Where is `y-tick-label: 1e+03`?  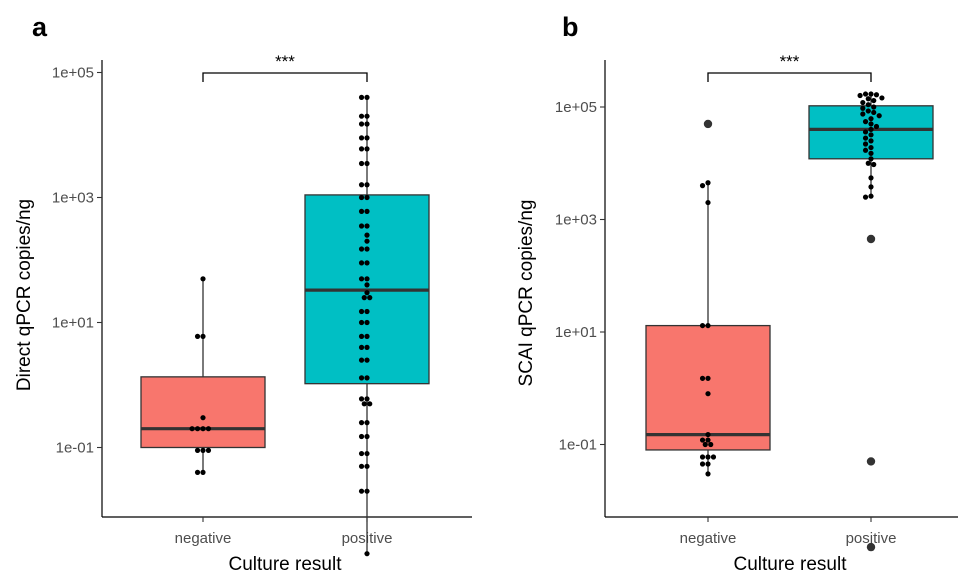
y-tick-label: 1e+03 is located at coordinates (73, 198).